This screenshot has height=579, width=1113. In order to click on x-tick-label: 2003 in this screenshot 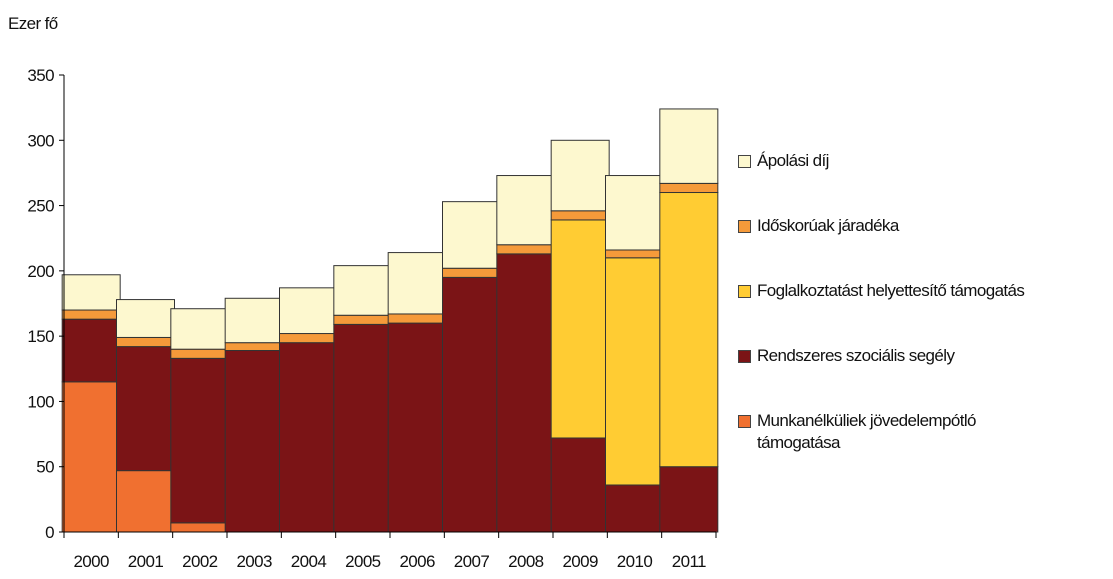, I will do `click(254, 561)`.